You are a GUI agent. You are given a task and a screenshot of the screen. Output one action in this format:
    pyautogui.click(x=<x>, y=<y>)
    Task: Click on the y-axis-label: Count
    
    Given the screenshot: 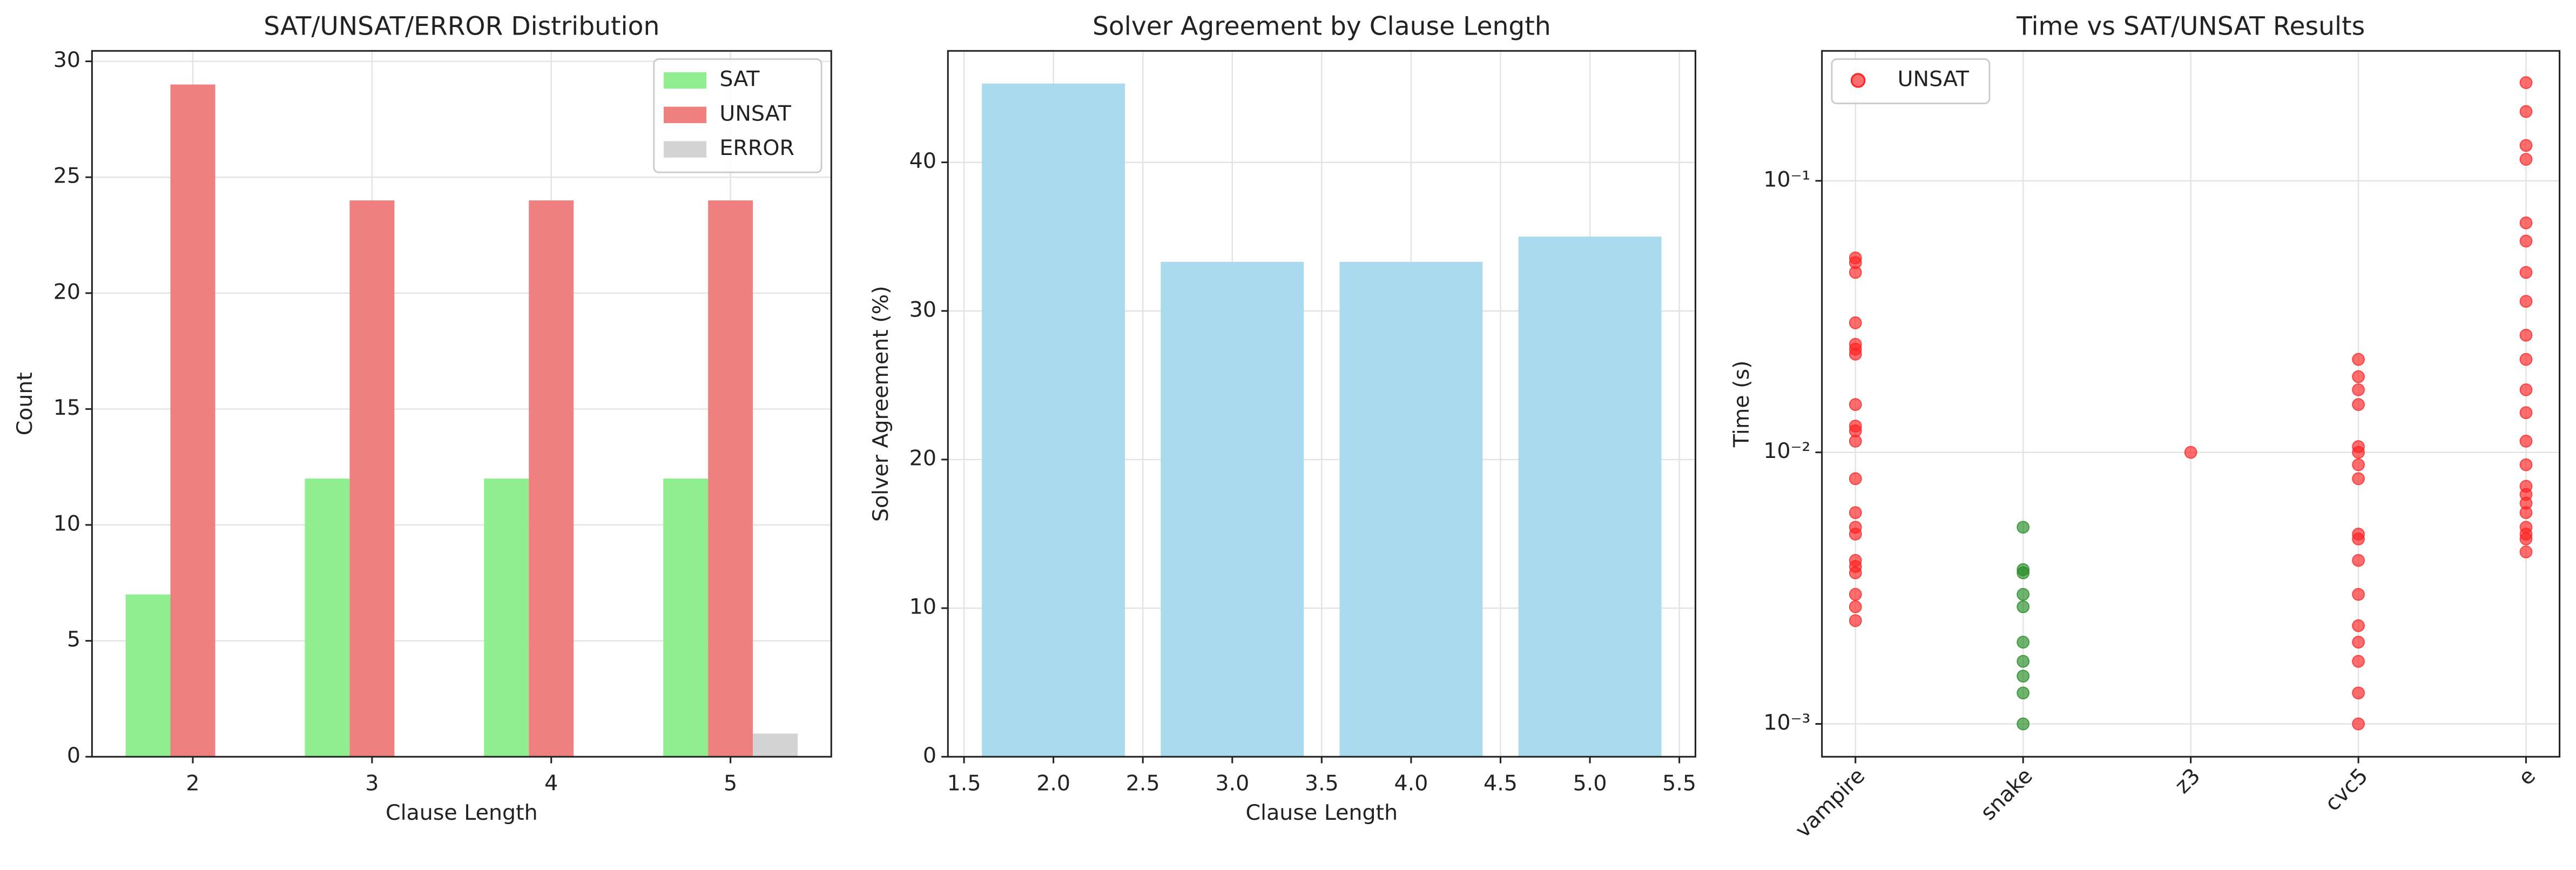 What is the action you would take?
    pyautogui.click(x=24, y=403)
    